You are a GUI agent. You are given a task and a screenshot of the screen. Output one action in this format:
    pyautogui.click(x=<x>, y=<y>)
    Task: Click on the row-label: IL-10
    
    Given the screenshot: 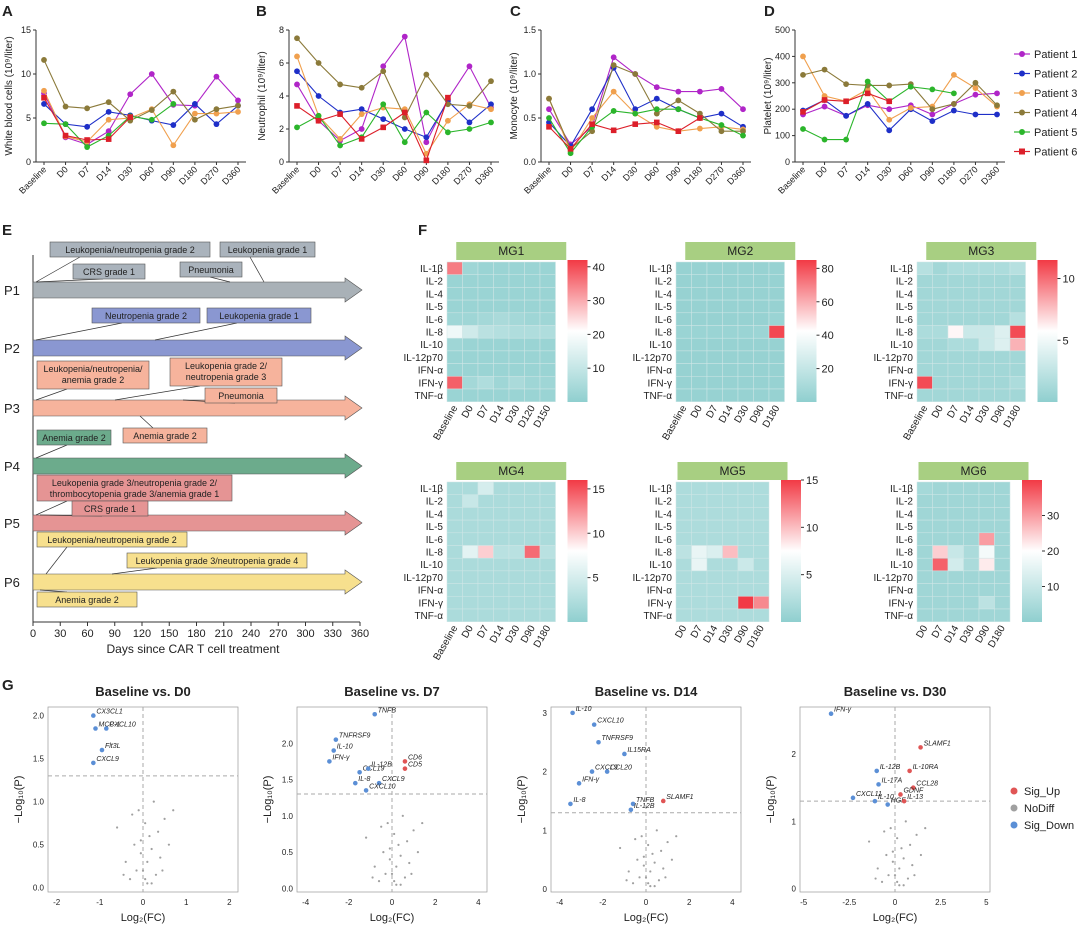 What is the action you would take?
    pyautogui.click(x=431, y=345)
    